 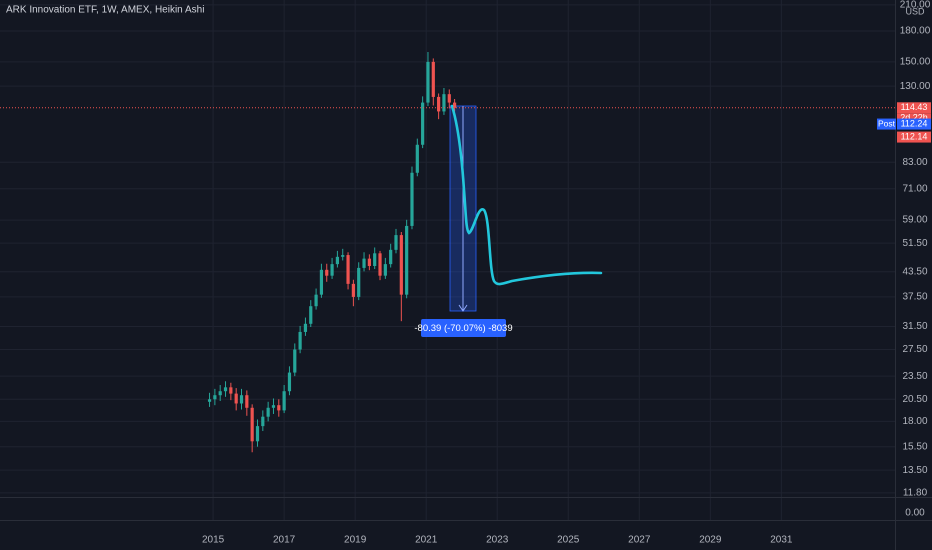 I want to click on x-tick-label: 2029, so click(x=710, y=540).